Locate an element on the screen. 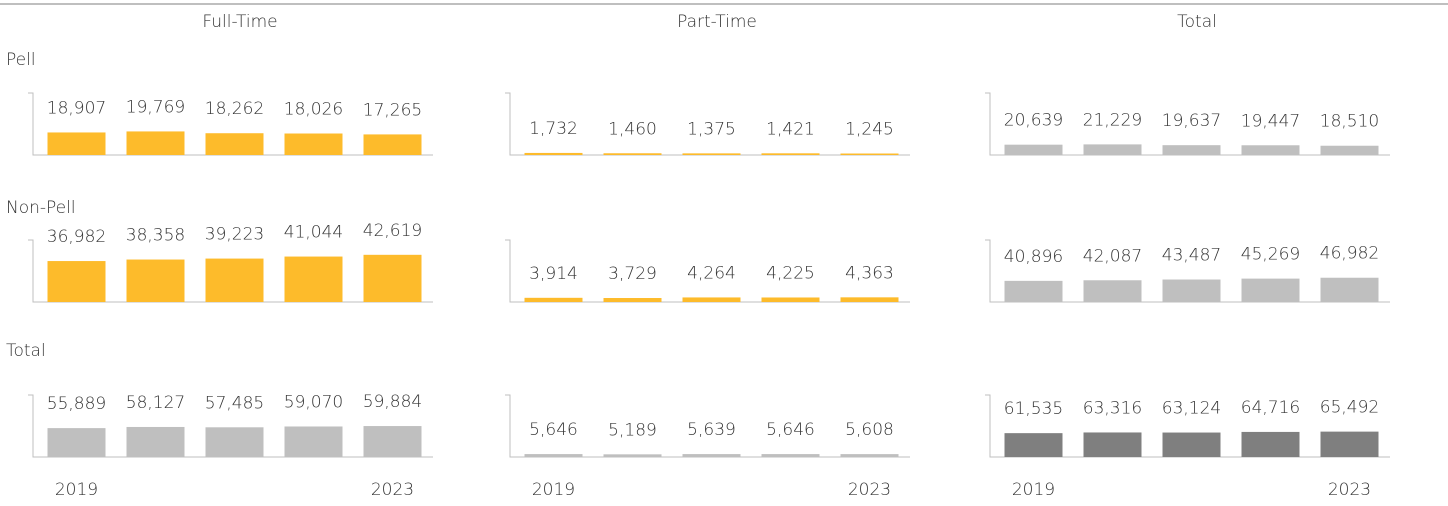 This screenshot has height=506, width=1448. row-label: Total is located at coordinates (26, 351).